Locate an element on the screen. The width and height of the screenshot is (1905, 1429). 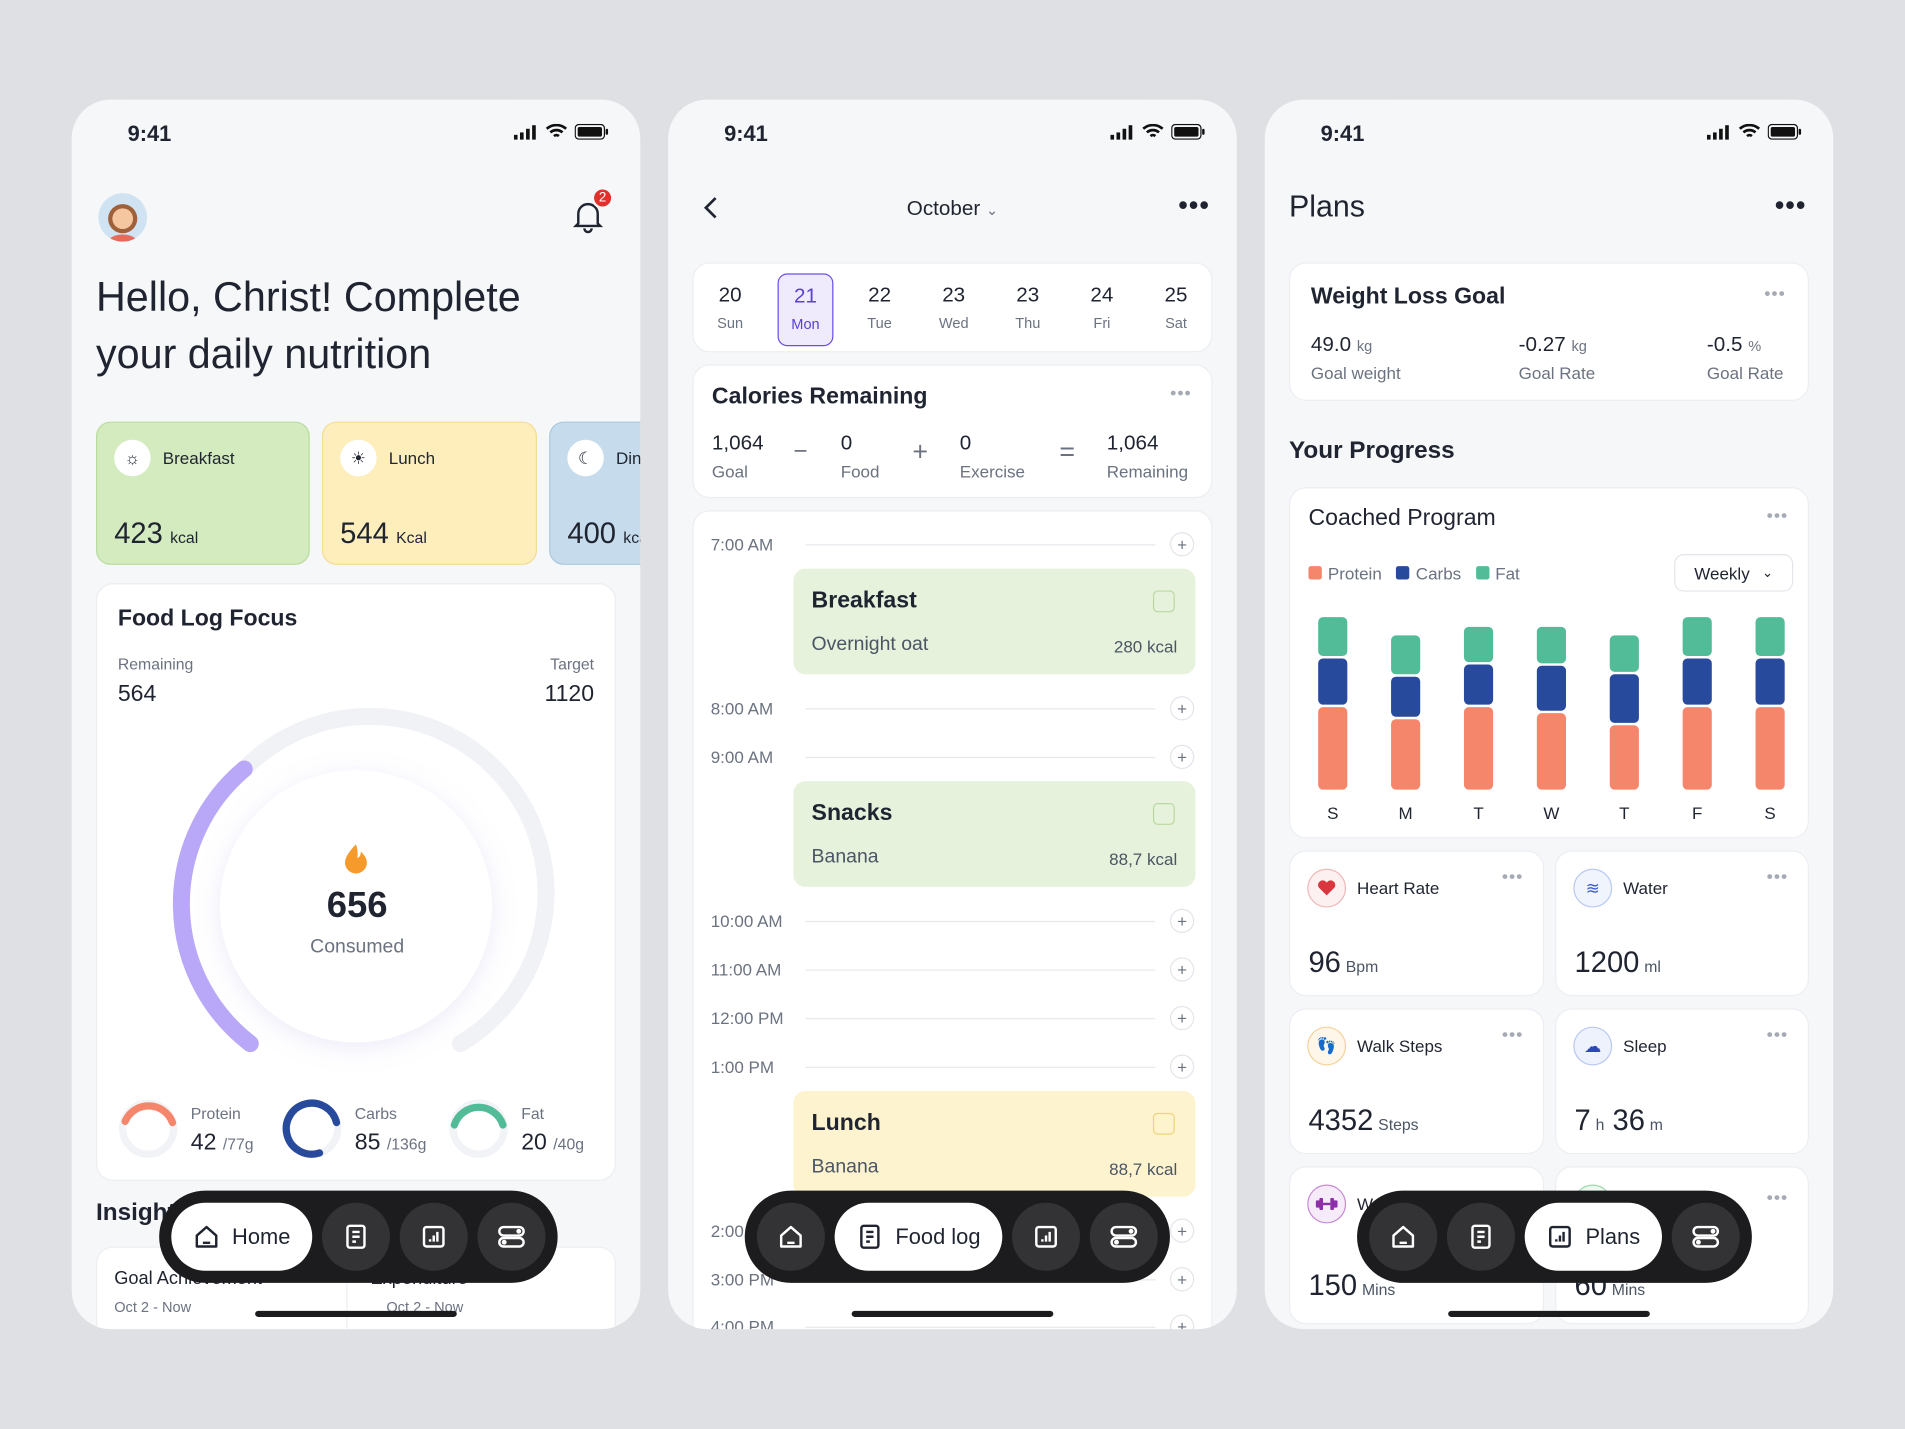
entry-snacks: Snacks Banana 88,7 kcal is located at coordinates (994, 834).